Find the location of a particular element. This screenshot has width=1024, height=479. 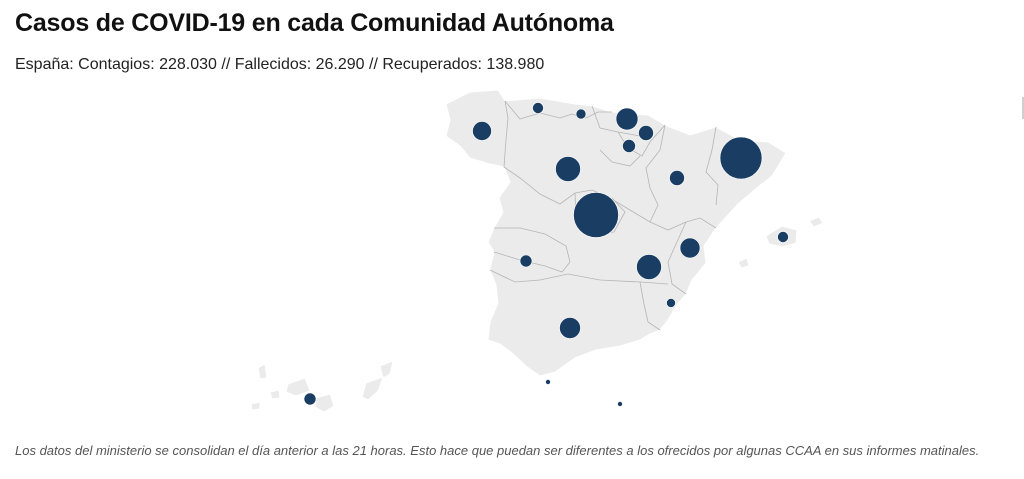

el-hierro-shape is located at coordinates (255, 406).